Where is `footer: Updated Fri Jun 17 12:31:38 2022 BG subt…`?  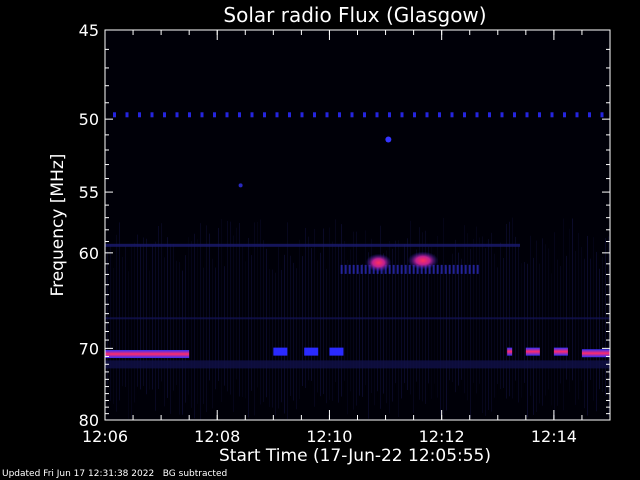 footer: Updated Fri Jun 17 12:31:38 2022 BG subt… is located at coordinates (114, 474).